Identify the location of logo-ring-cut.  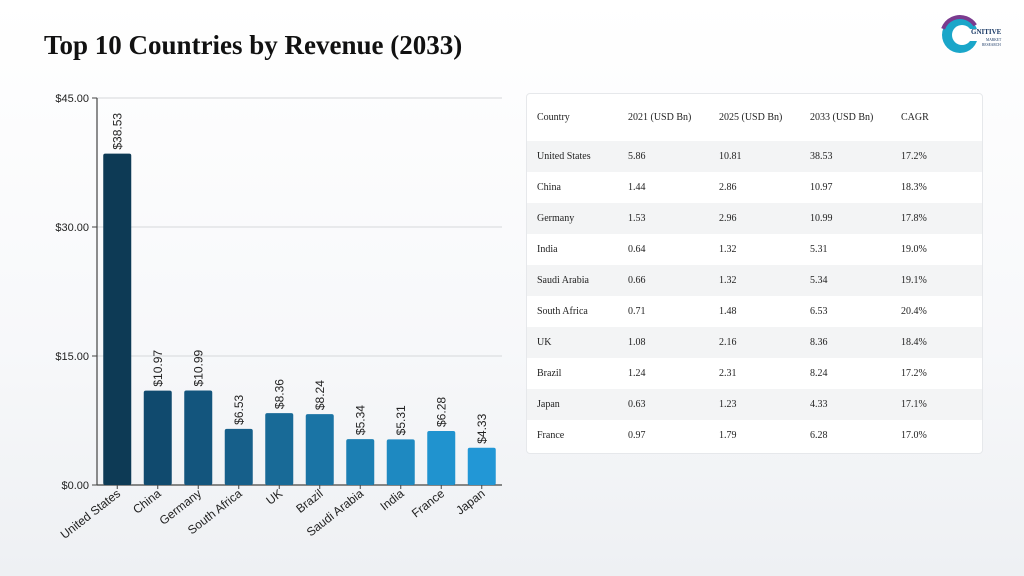
(973, 35).